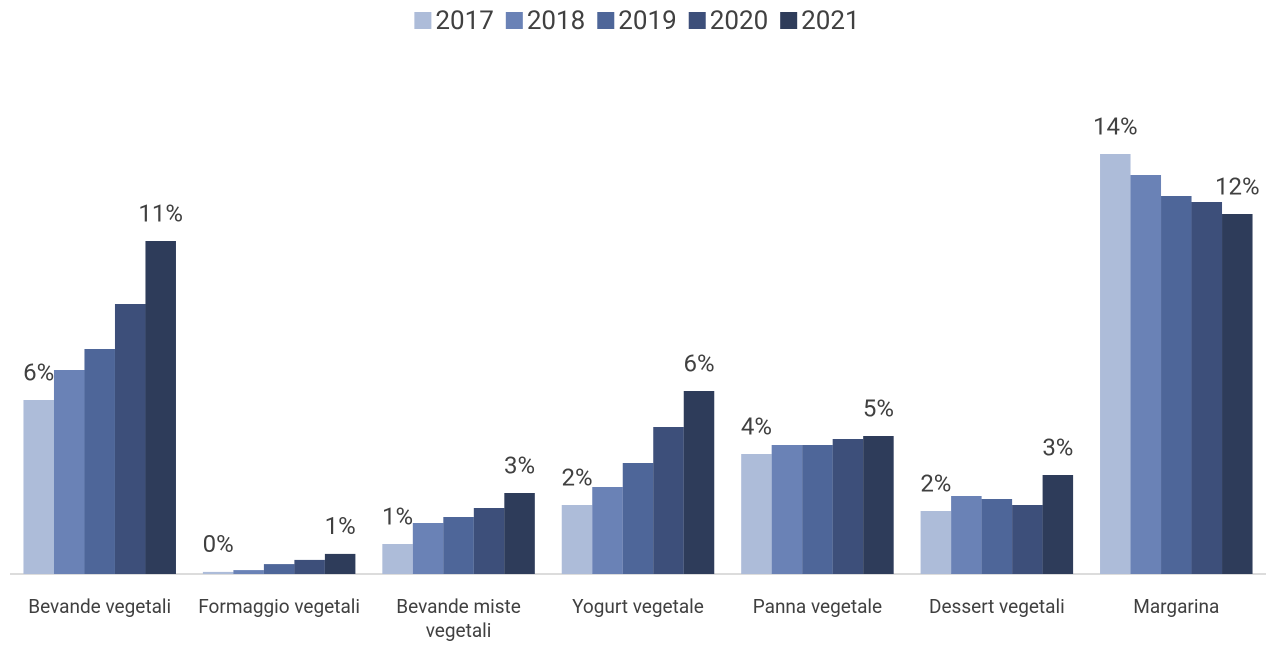 The image size is (1274, 645). I want to click on data-label: 0%, so click(218, 544).